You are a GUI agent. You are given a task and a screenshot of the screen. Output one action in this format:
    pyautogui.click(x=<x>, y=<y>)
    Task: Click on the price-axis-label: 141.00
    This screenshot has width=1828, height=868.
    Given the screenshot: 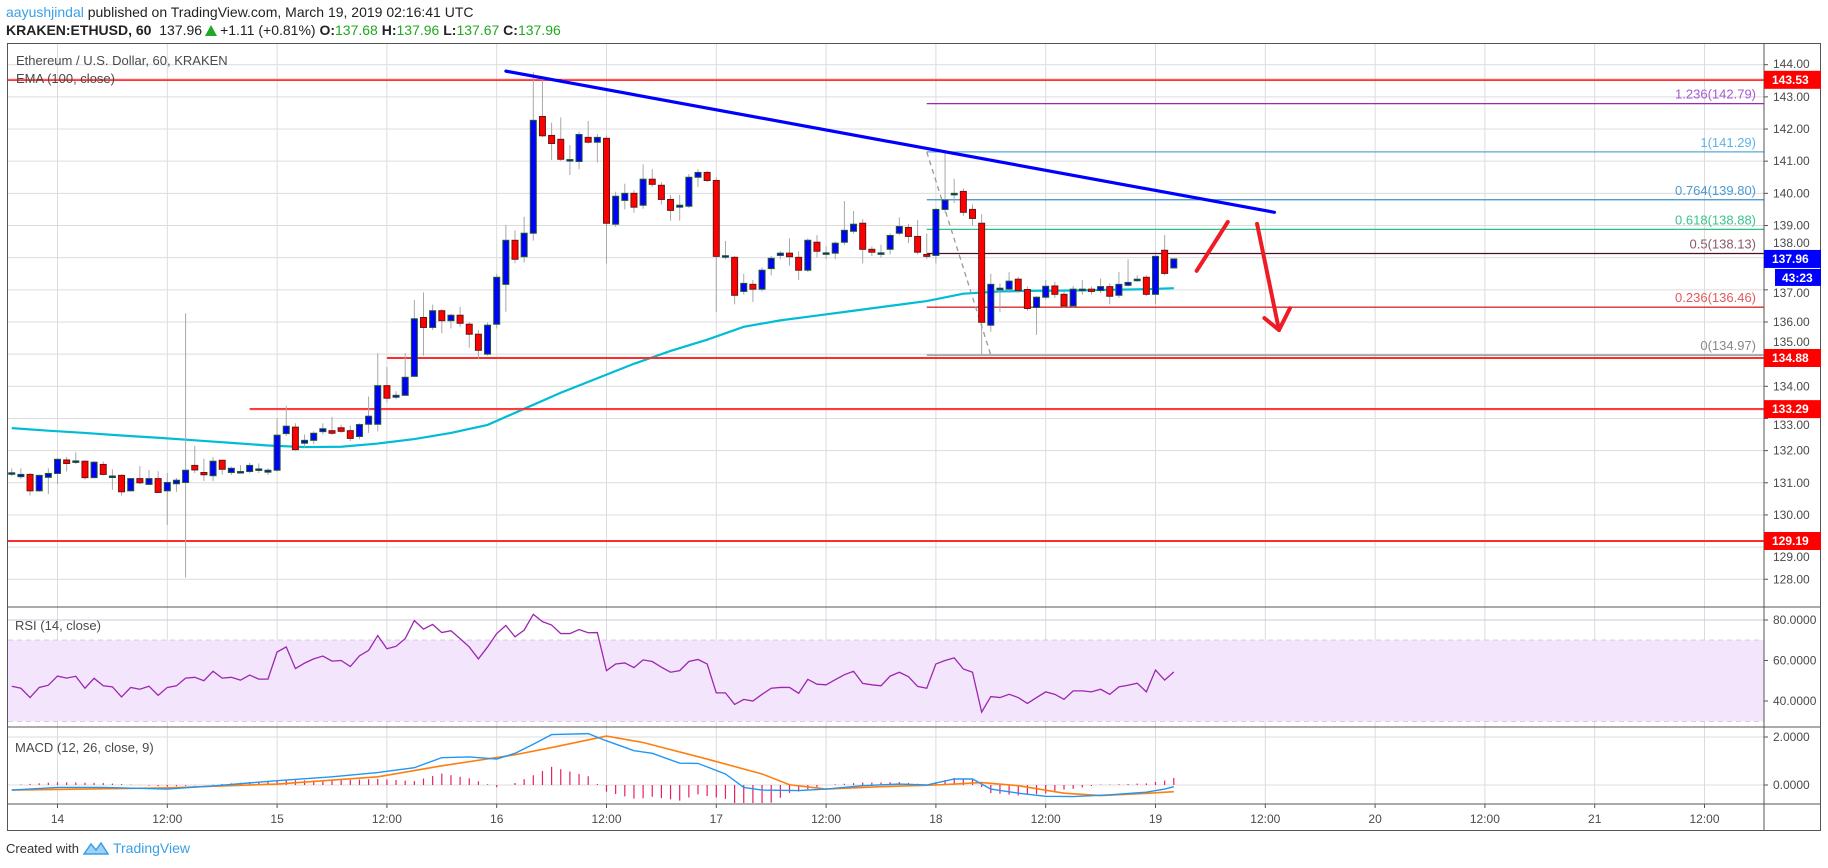 What is the action you would take?
    pyautogui.click(x=1791, y=161)
    